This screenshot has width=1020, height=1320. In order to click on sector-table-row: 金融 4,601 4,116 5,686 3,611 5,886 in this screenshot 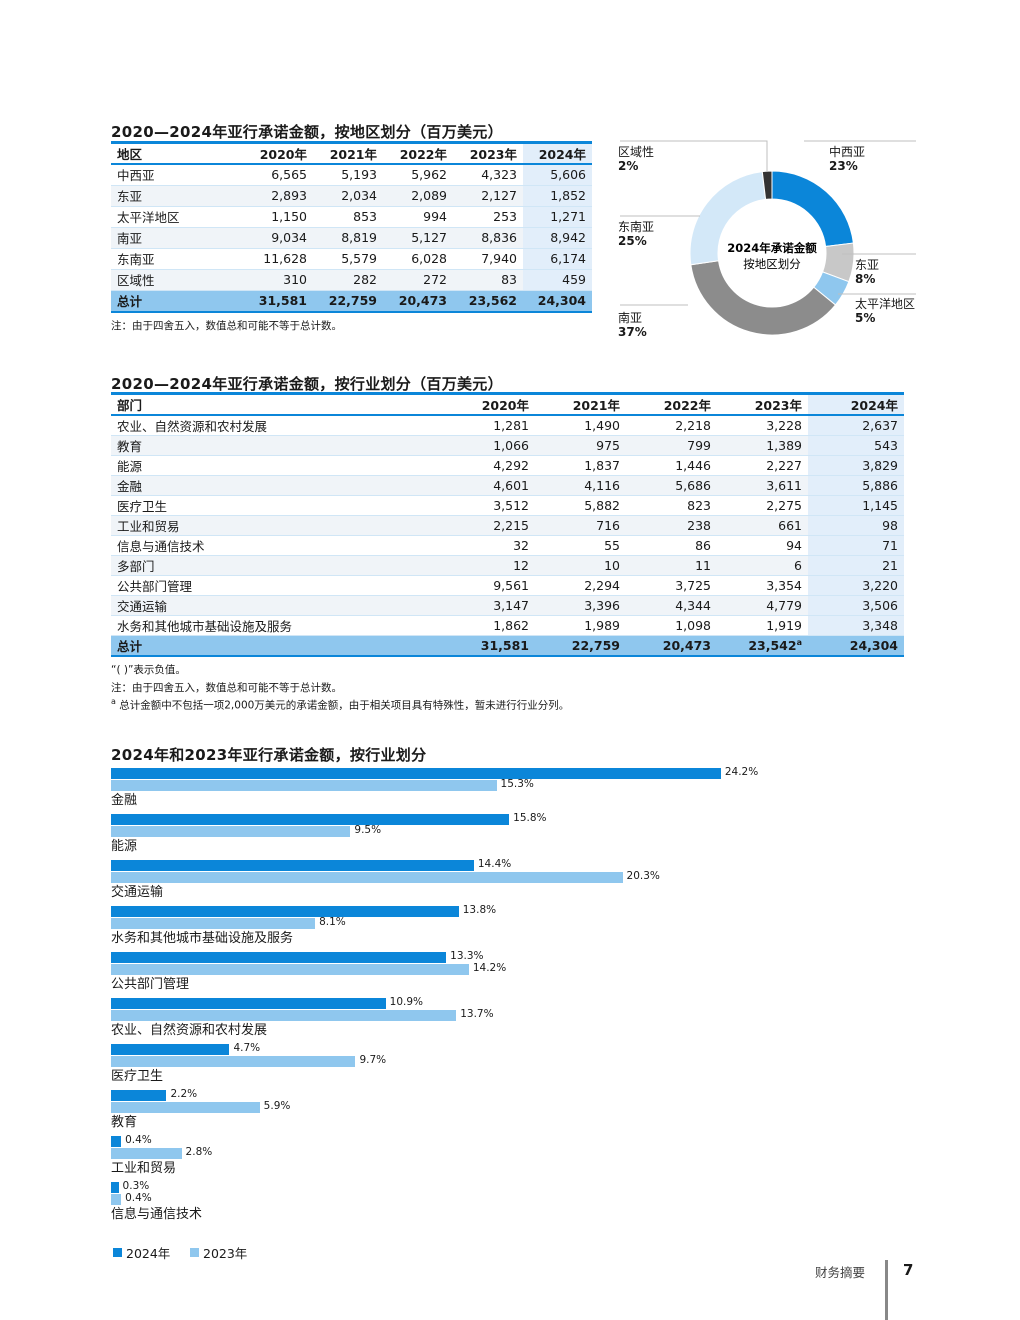, I will do `click(507, 485)`.